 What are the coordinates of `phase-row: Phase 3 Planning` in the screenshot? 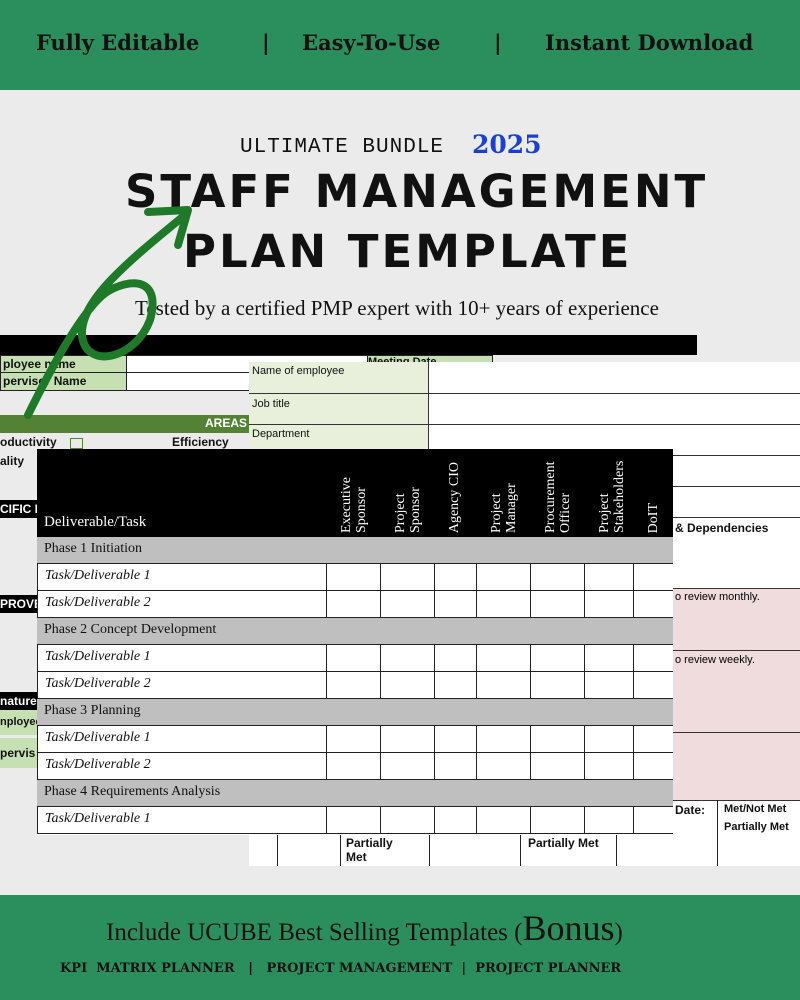 It's located at (355, 712).